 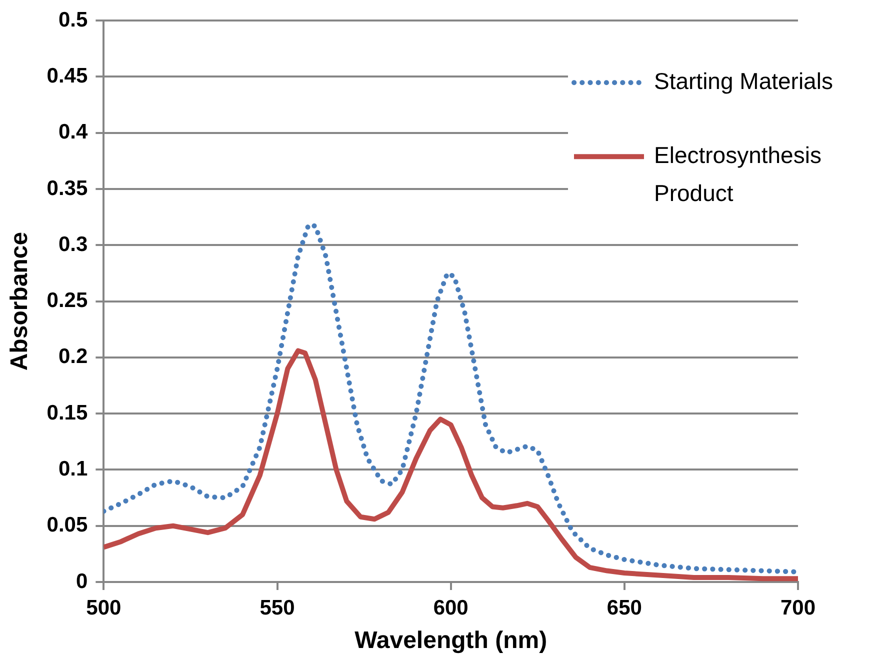 I want to click on x-tick-label: 600, so click(x=450, y=608).